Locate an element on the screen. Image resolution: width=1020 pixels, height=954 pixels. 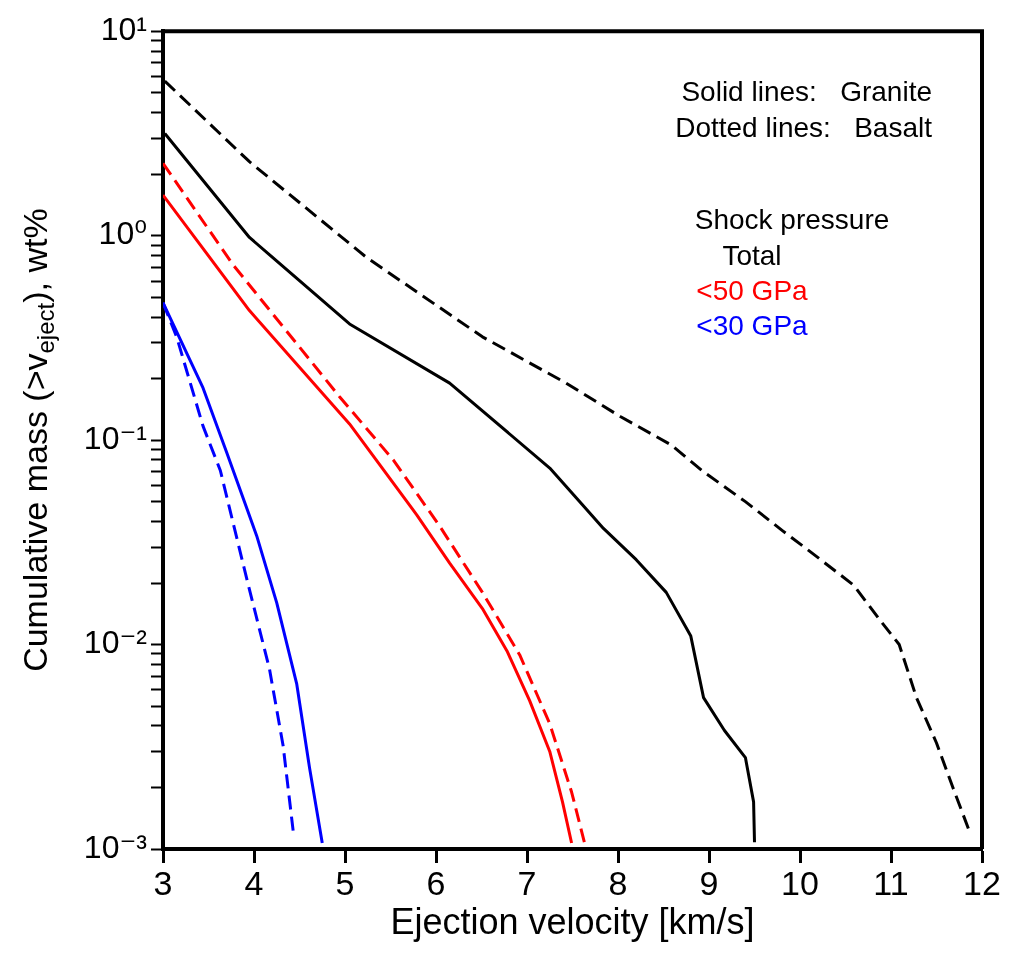
x-tick-label: 10 is located at coordinates (800, 882).